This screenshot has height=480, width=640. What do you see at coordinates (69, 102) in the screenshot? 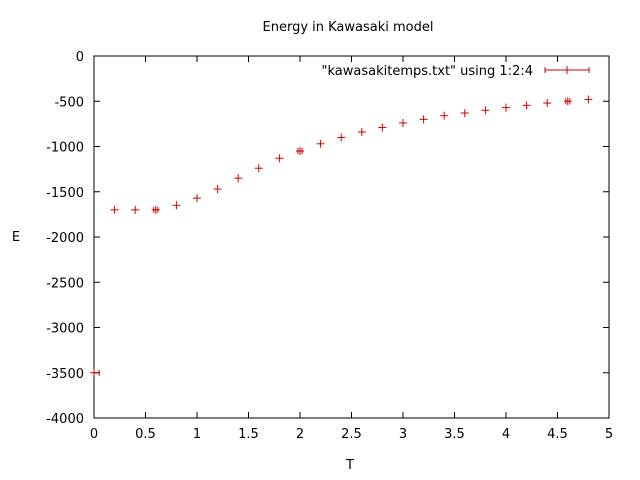
I see `y-tick-label: -500` at bounding box center [69, 102].